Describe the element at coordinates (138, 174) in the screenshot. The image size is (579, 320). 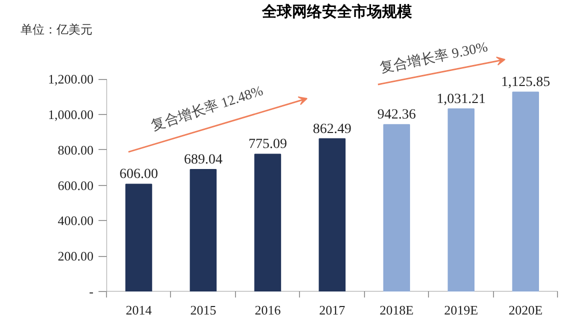
I see `data-label: 606.00` at that location.